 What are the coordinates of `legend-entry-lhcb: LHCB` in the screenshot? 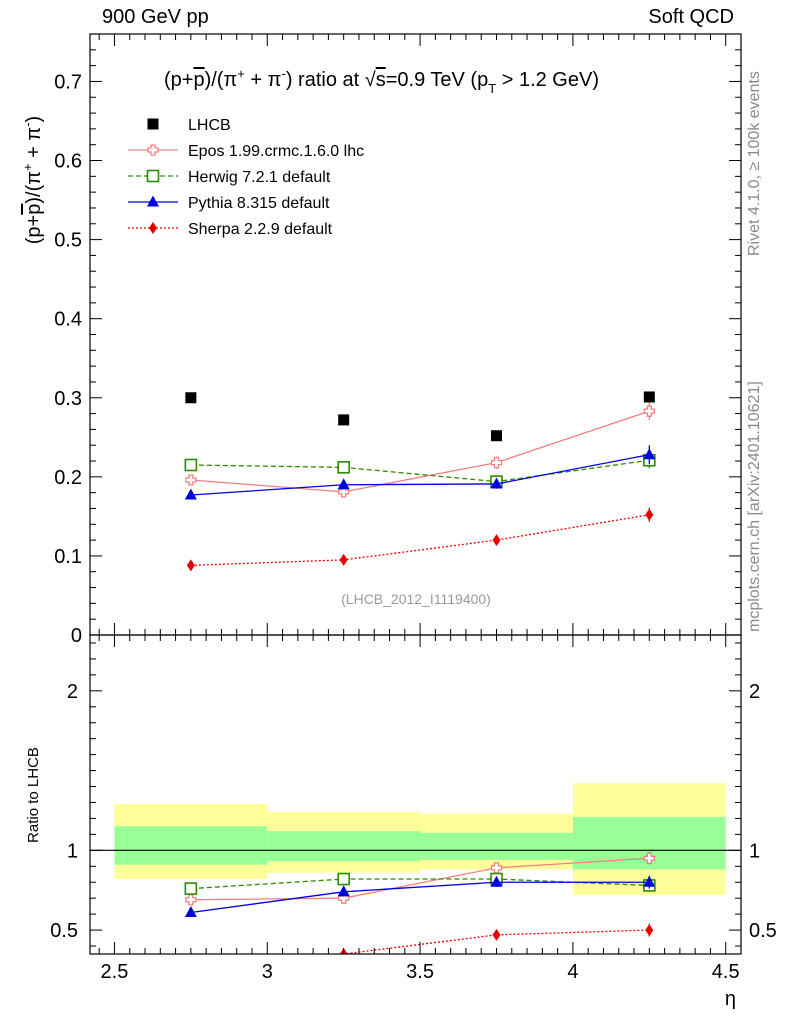 It's located at (189, 125).